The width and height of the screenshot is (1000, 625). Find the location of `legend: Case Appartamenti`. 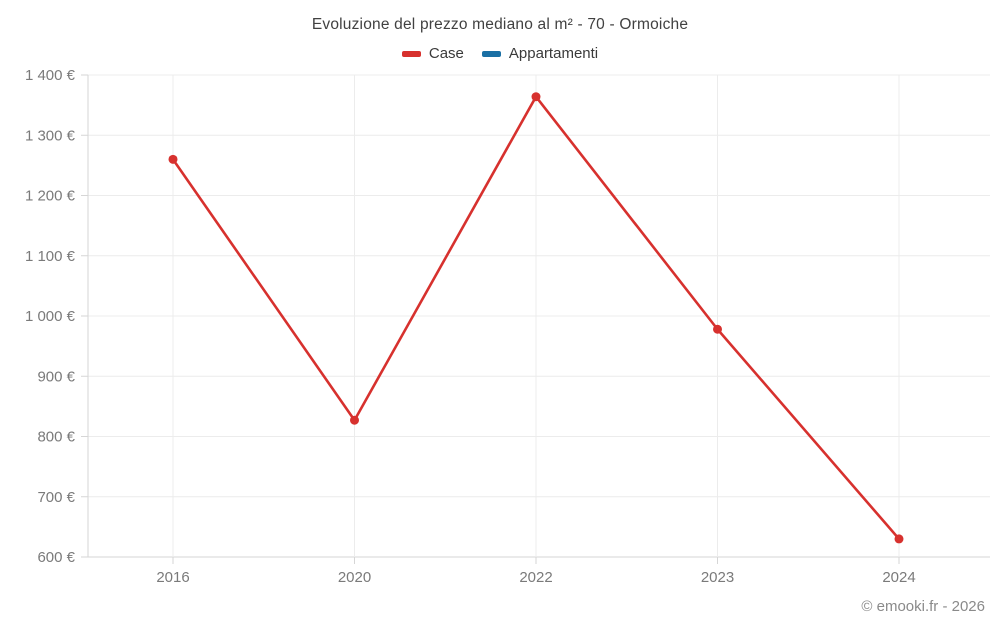

legend: Case Appartamenti is located at coordinates (500, 53).